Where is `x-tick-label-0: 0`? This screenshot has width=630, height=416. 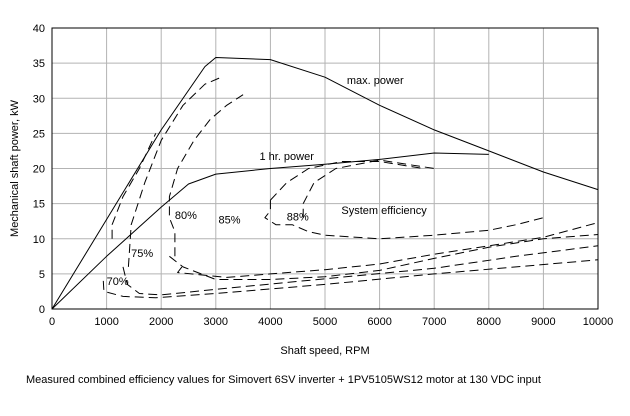
x-tick-label-0: 0 is located at coordinates (52, 322).